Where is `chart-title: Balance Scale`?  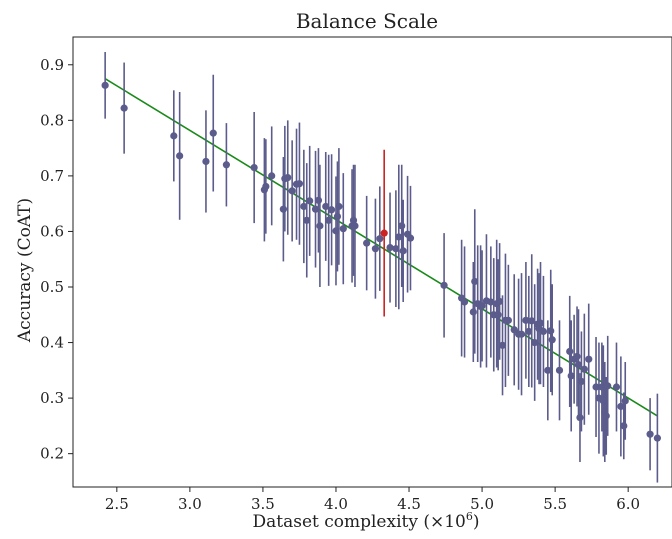
chart-title: Balance Scale is located at coordinates (367, 21).